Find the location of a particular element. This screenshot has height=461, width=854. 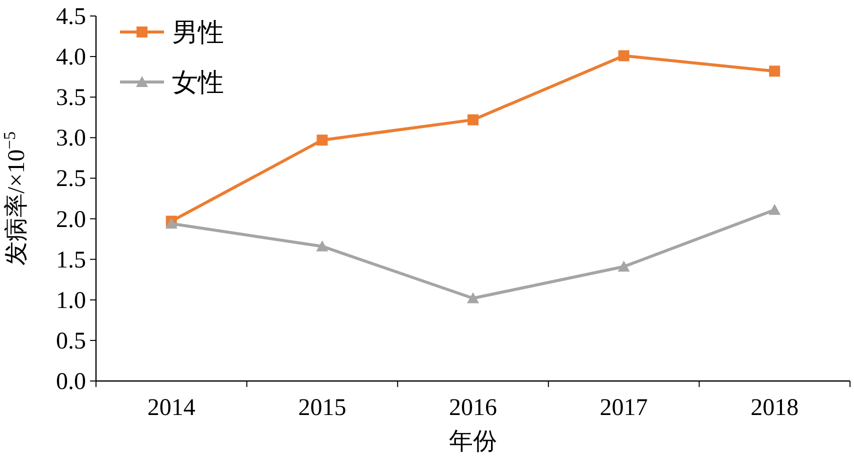

x-tick-label: 2016 is located at coordinates (473, 408).